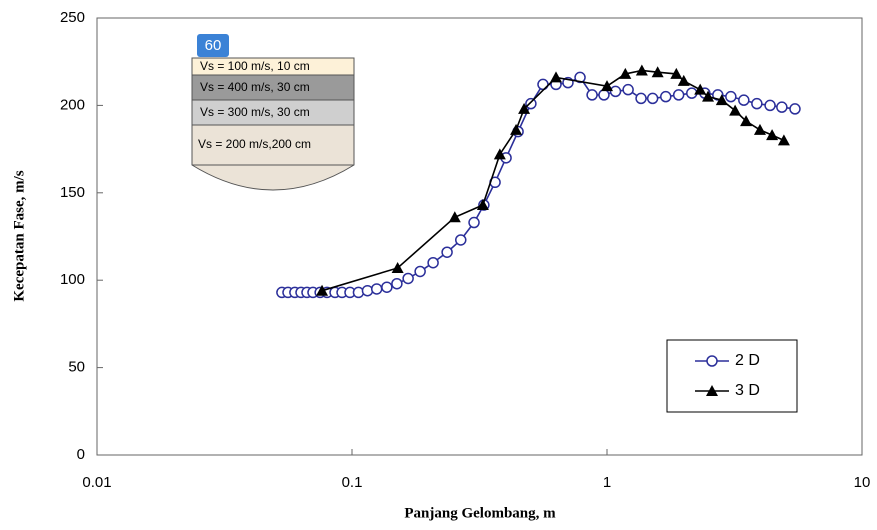 The width and height of the screenshot is (877, 530). What do you see at coordinates (72, 17) in the screenshot?
I see `y-tick-label: 250` at bounding box center [72, 17].